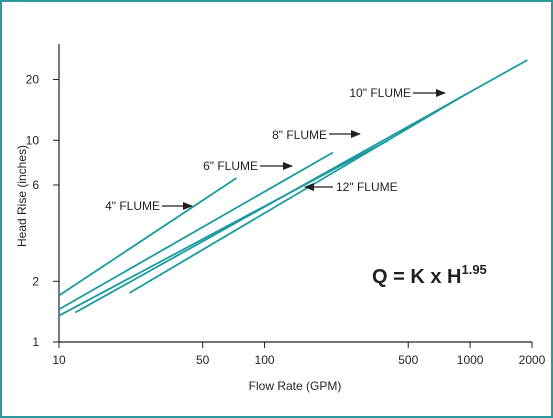 The image size is (553, 418). I want to click on x-tick-label: 100, so click(265, 360).